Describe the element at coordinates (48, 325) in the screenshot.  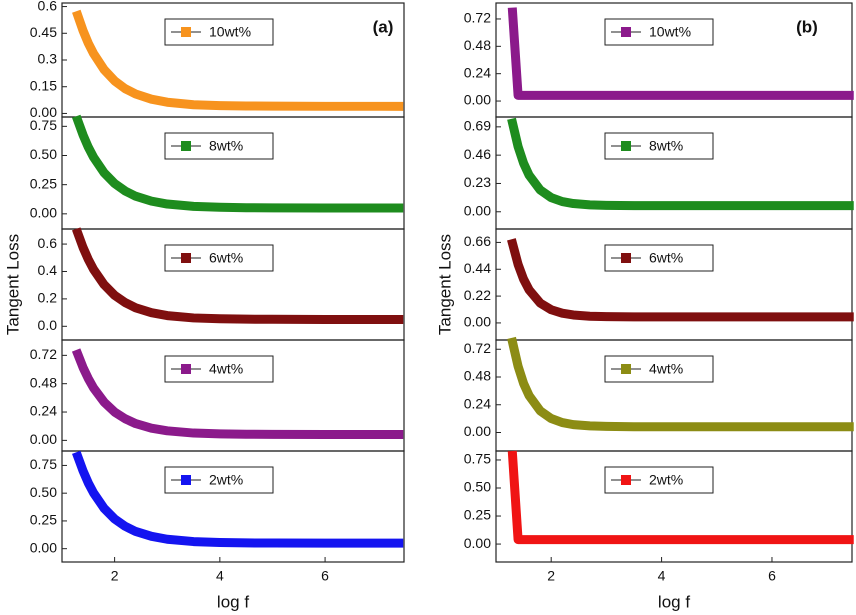
I see `y-tick-label: 0.0` at that location.